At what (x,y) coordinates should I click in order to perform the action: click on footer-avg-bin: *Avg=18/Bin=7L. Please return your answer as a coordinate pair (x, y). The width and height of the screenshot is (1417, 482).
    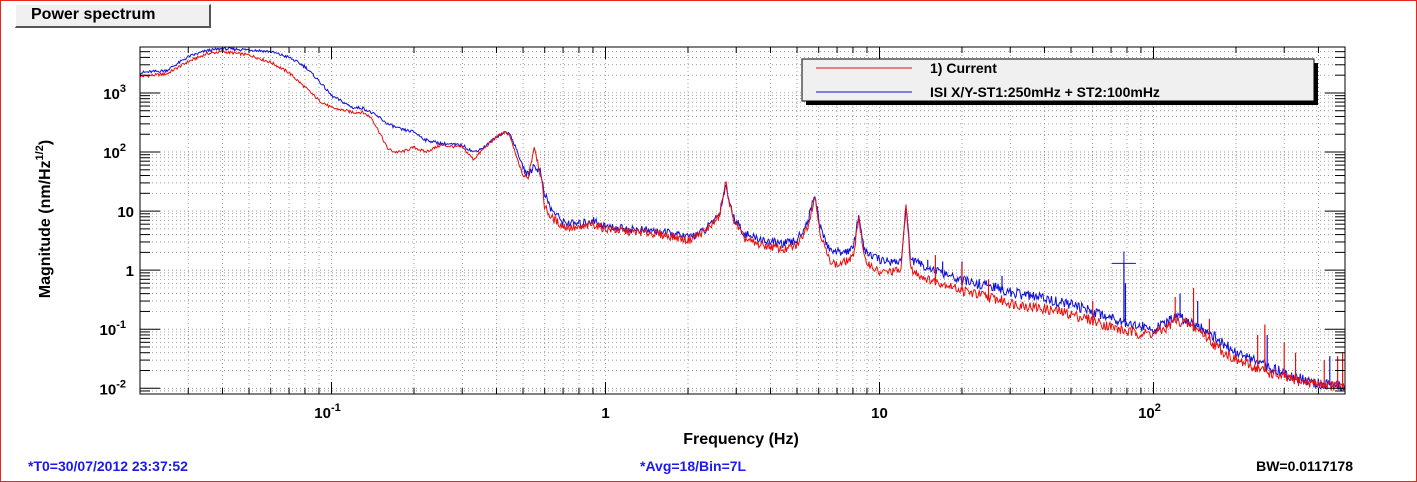
    Looking at the image, I should click on (693, 466).